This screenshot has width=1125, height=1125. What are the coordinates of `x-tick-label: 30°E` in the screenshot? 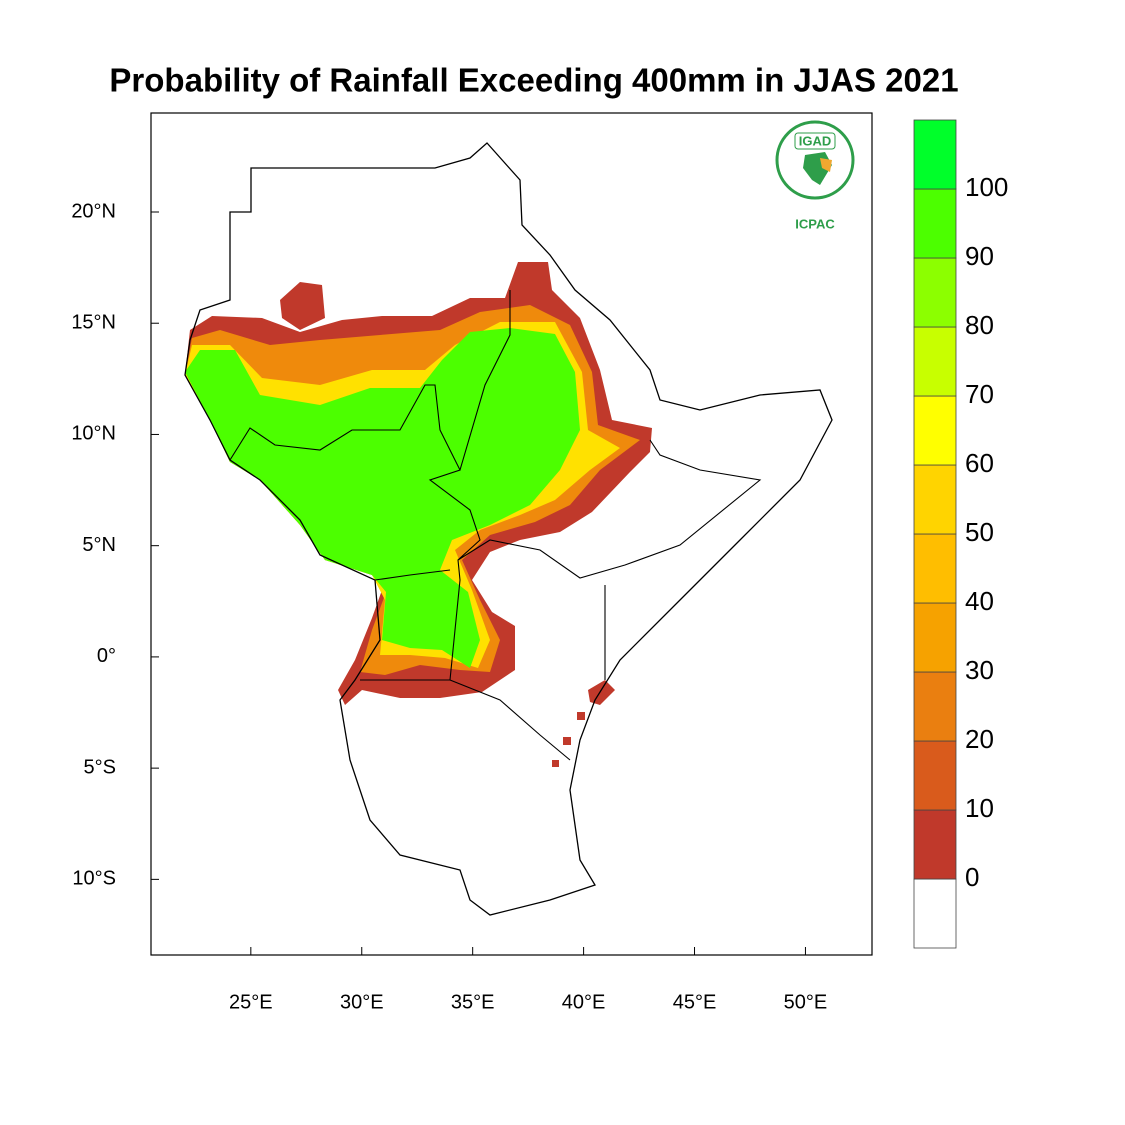 It's located at (362, 1002).